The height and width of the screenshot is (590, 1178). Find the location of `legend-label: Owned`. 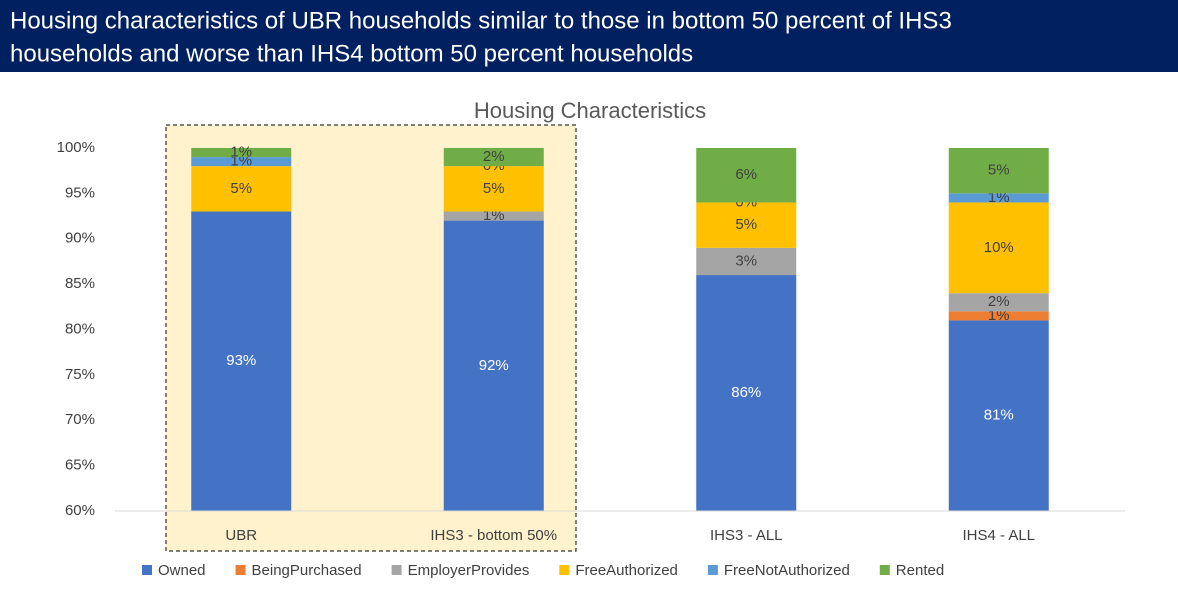

legend-label: Owned is located at coordinates (182, 570).